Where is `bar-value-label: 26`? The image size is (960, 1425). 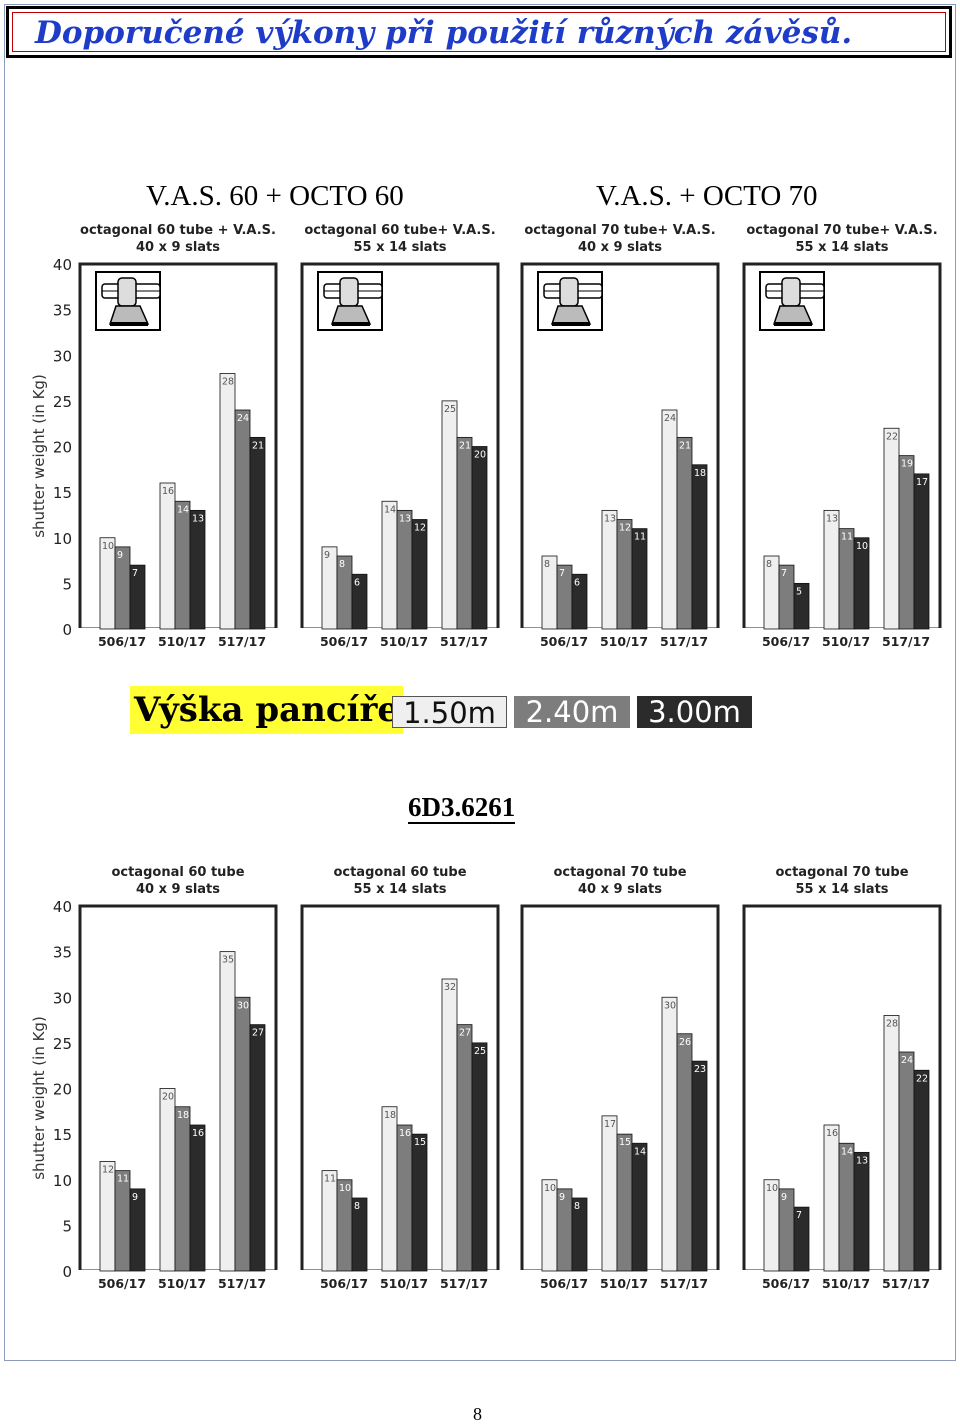 bar-value-label: 26 is located at coordinates (685, 1042).